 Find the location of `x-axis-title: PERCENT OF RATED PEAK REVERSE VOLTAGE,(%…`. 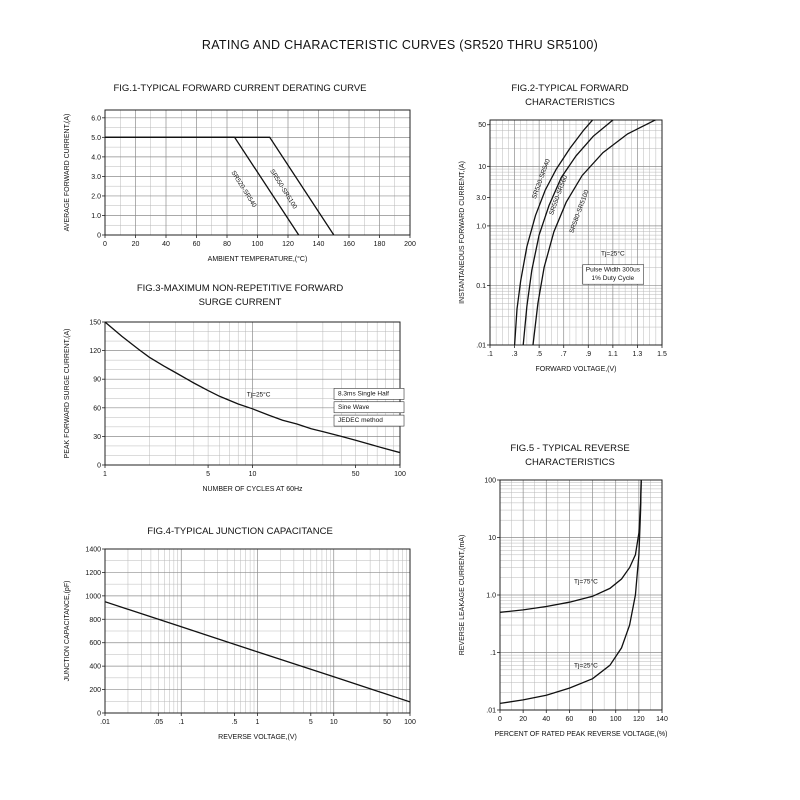

x-axis-title: PERCENT OF RATED PEAK REVERSE VOLTAGE,(%… is located at coordinates (581, 734).